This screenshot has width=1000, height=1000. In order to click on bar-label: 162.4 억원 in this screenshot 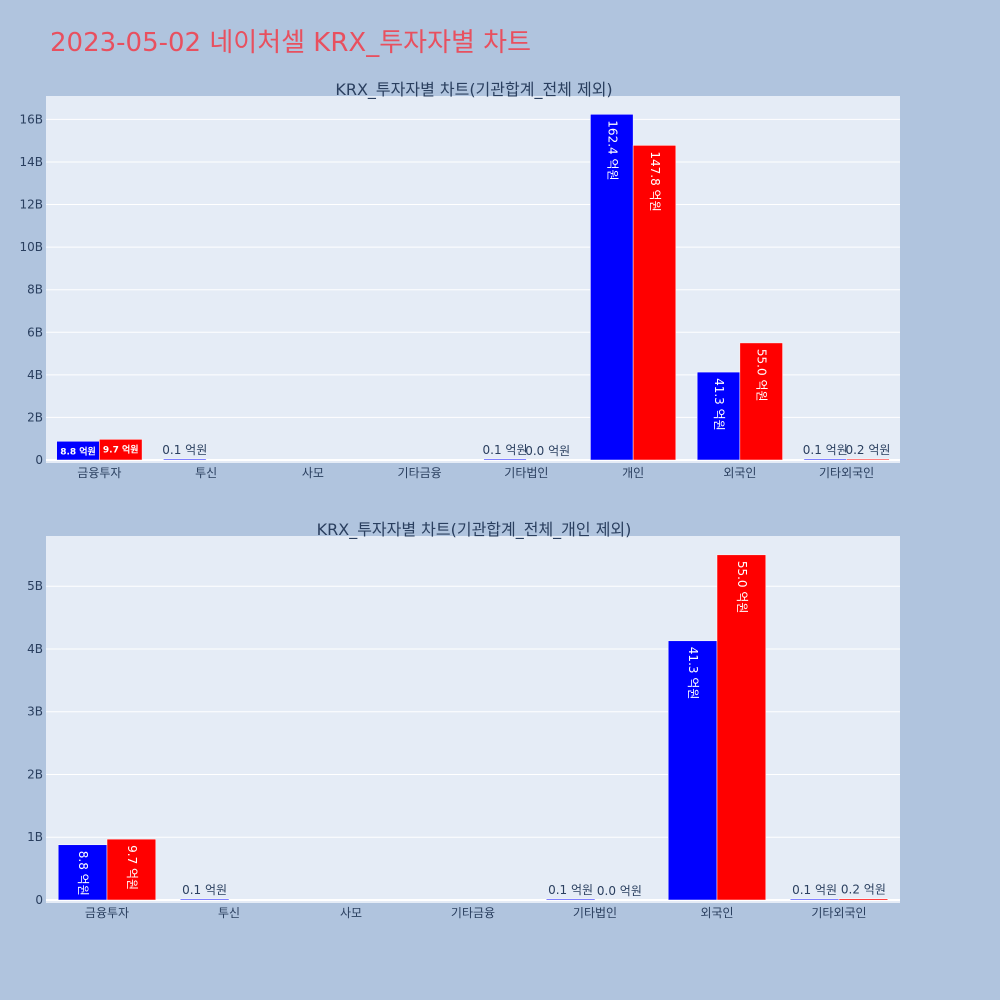, I will do `click(612, 150)`.